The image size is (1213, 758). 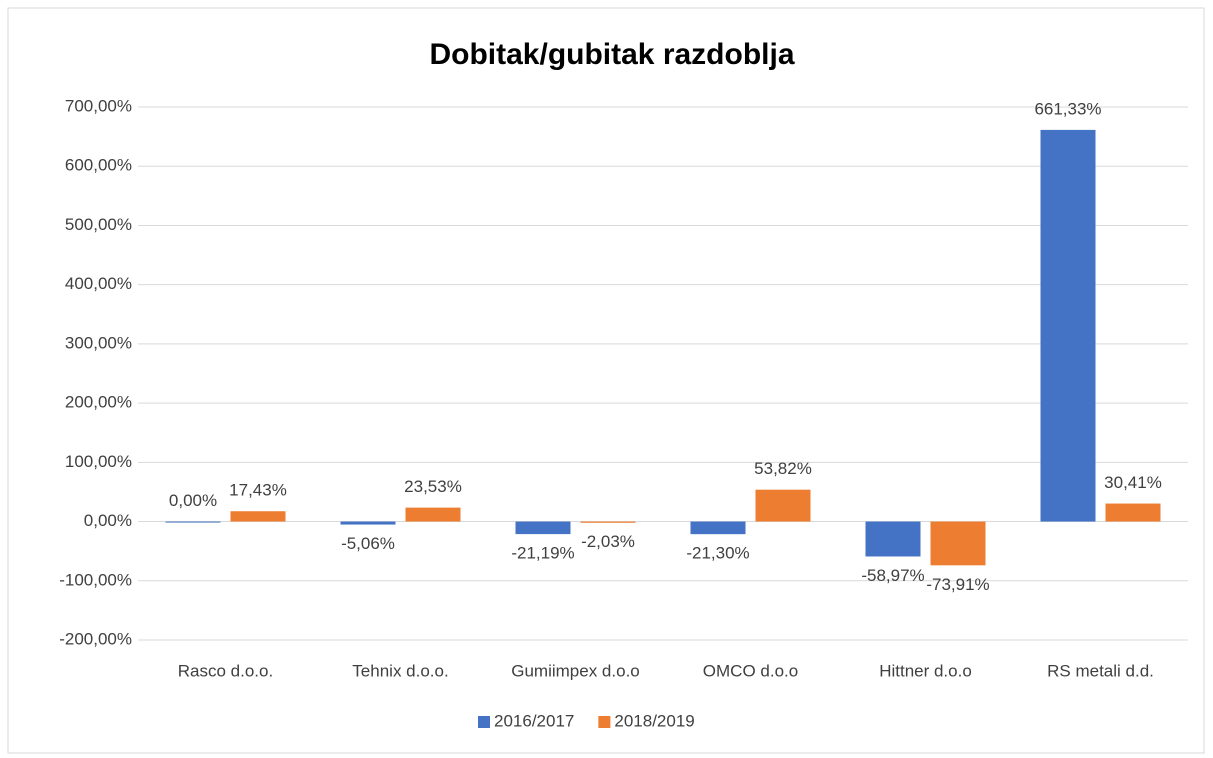 I want to click on x-tick-label: RS metali d.d., so click(x=1100, y=670).